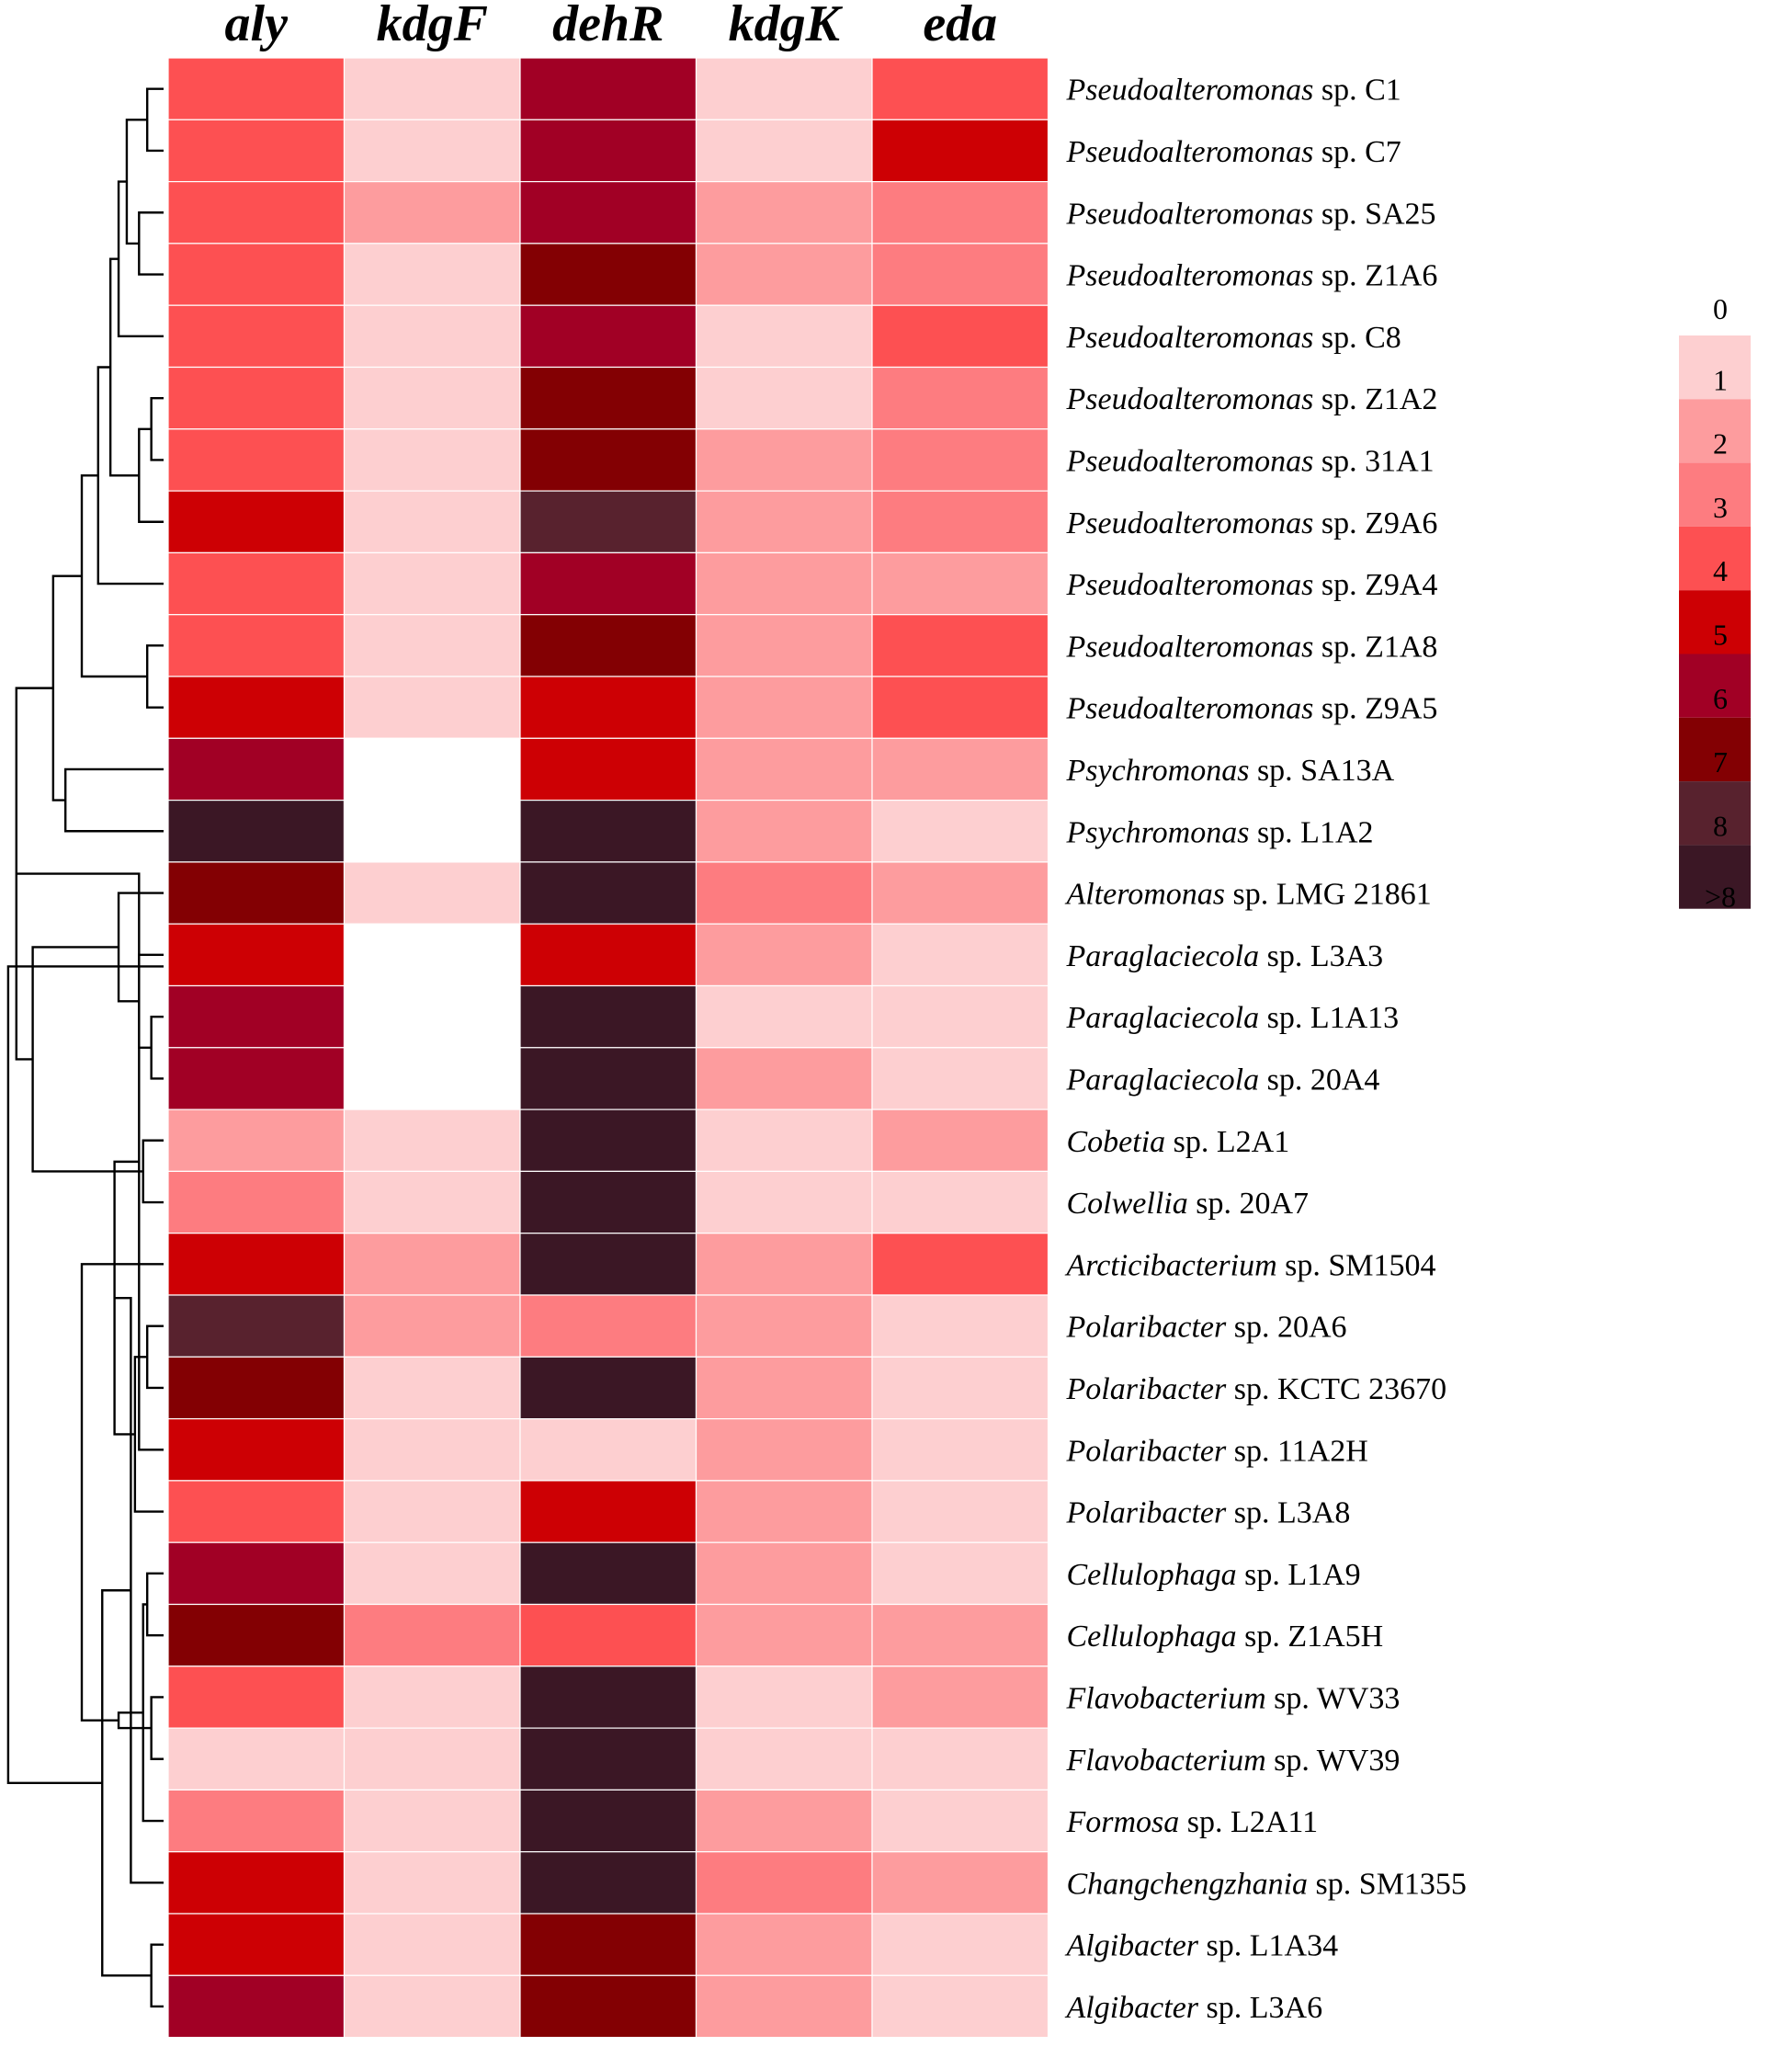 This screenshot has width=1792, height=2069. Describe the element at coordinates (1336, 1389) in the screenshot. I see `row-label-strain: sp. KCTC 23670` at that location.